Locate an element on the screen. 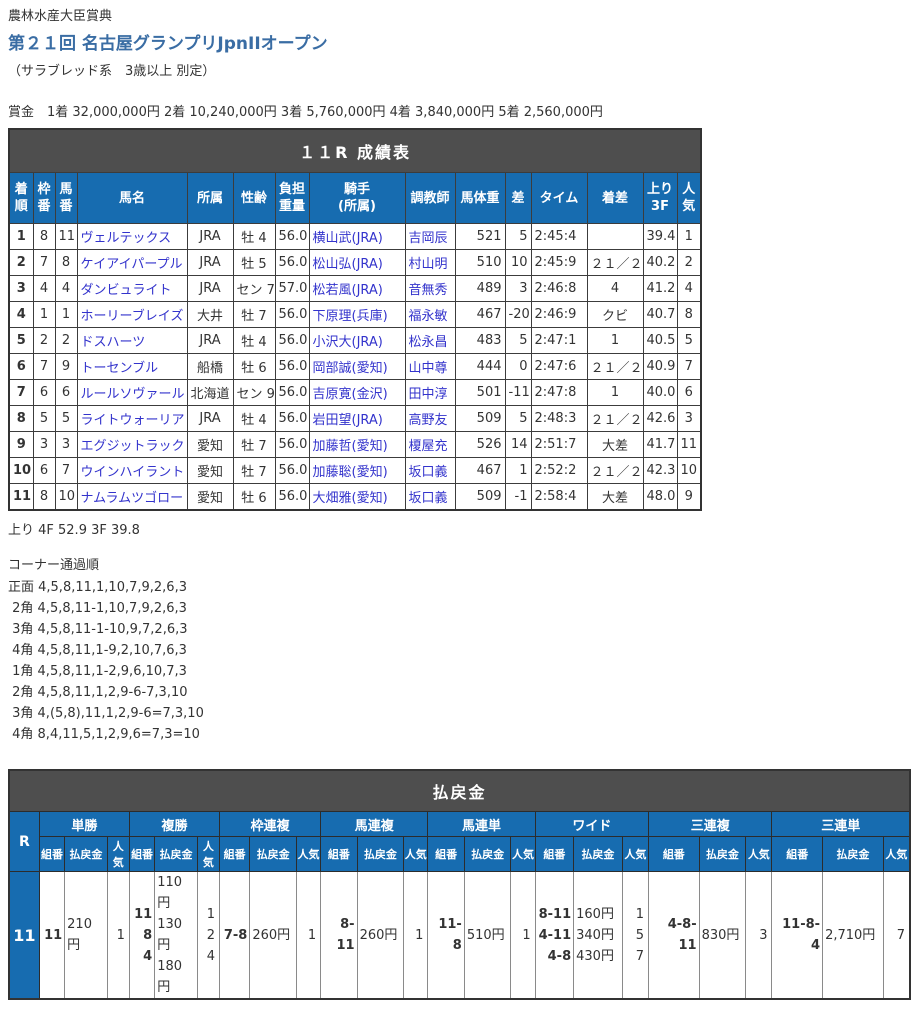 The height and width of the screenshot is (1010, 919). column-header: 性齢 is located at coordinates (254, 198).